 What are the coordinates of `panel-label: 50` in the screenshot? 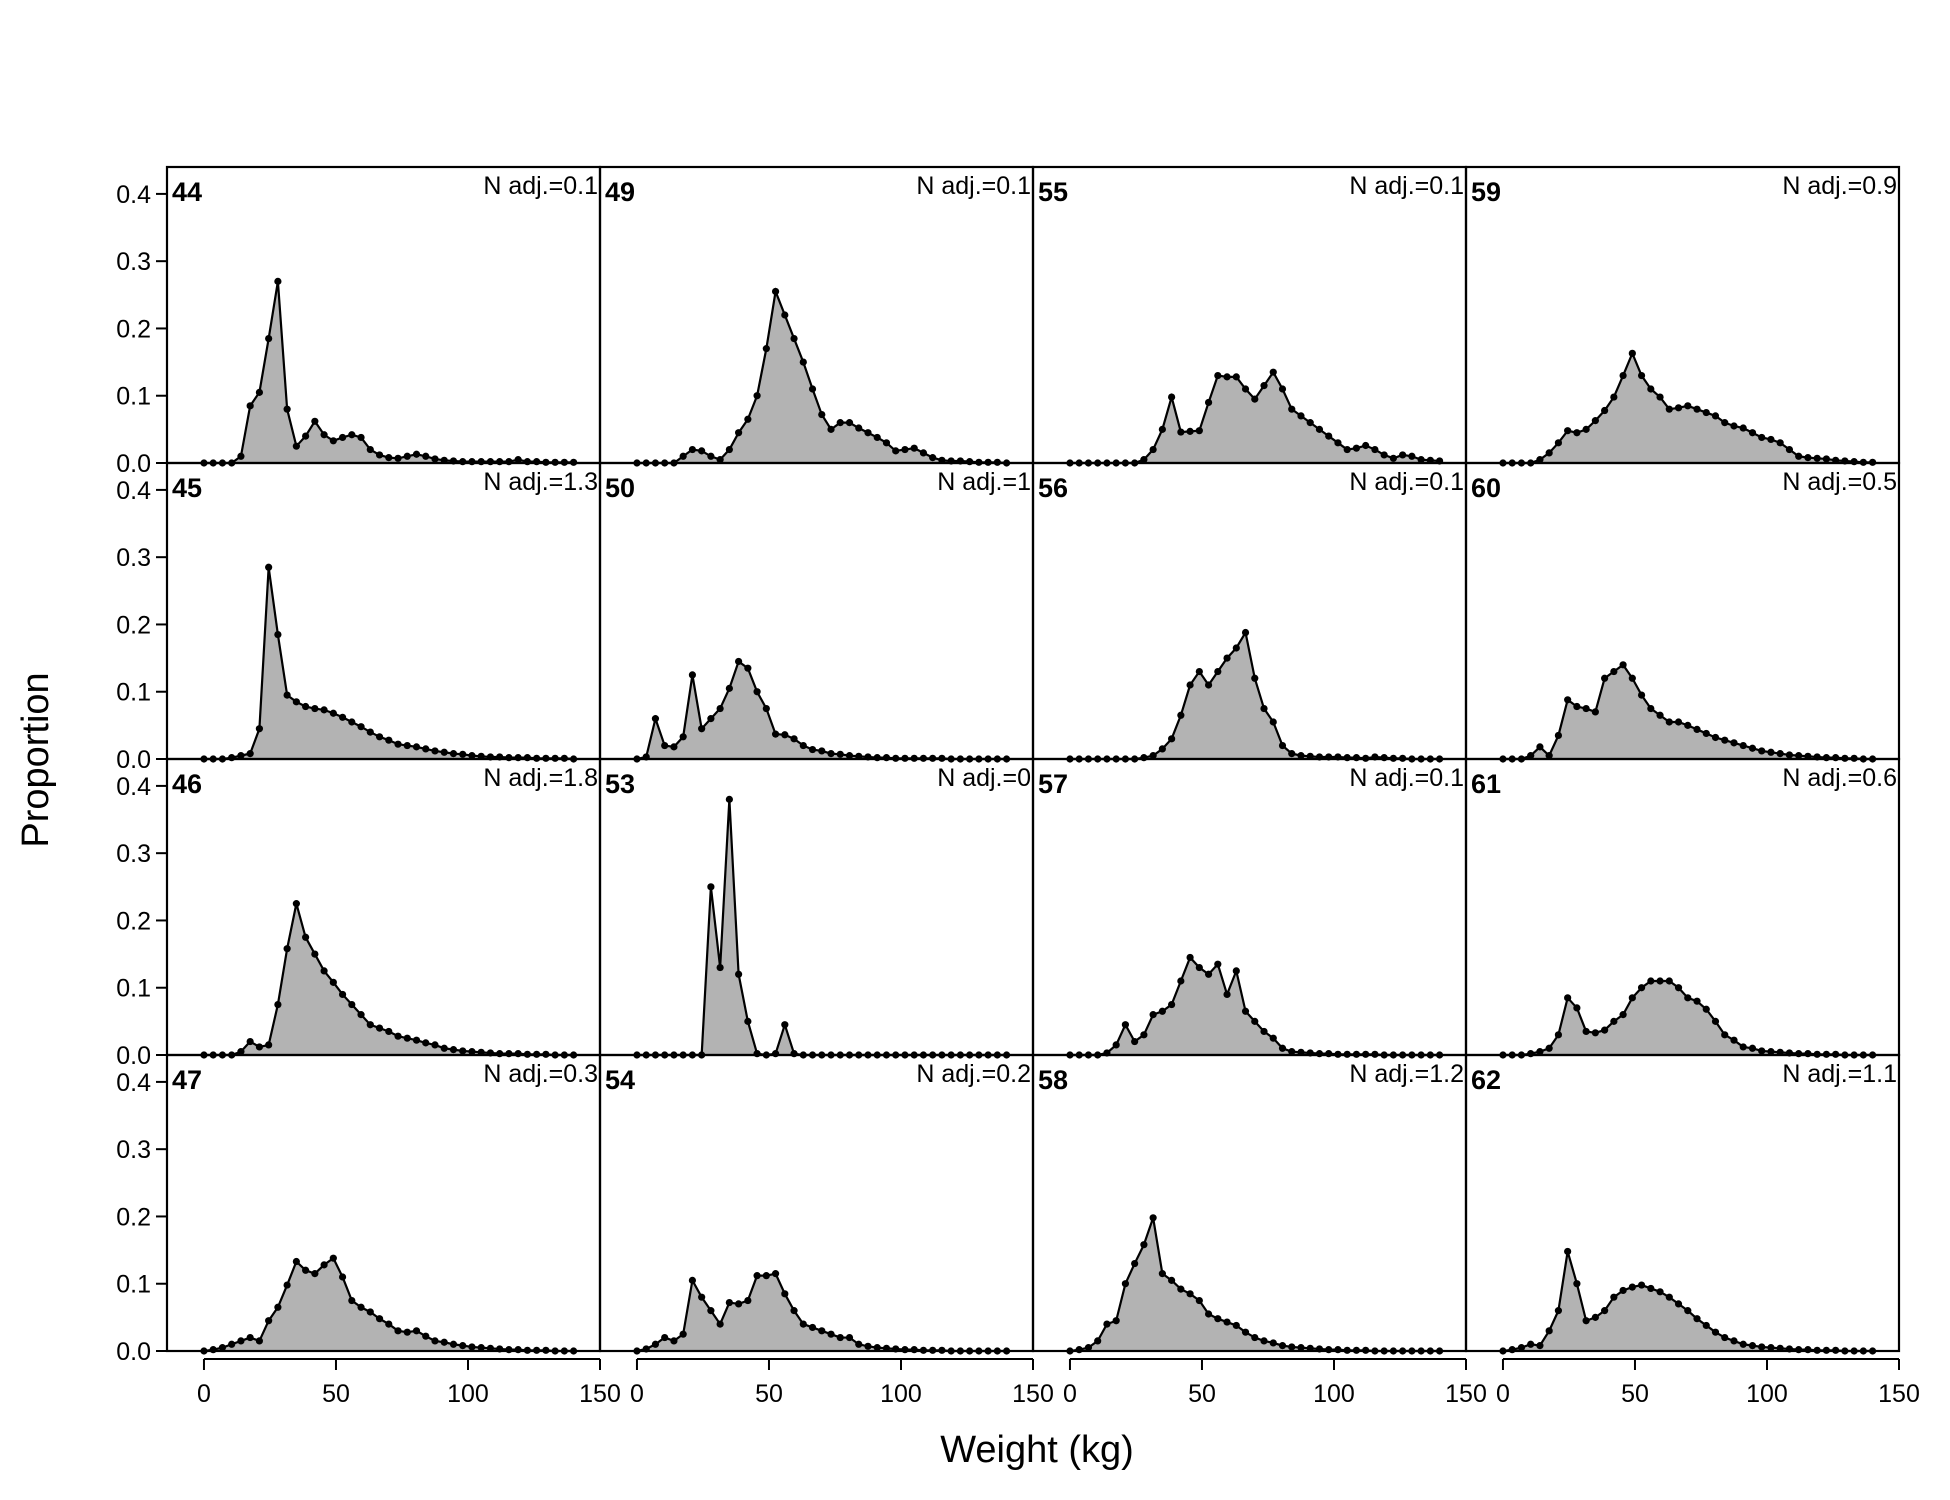 It's located at (620, 488).